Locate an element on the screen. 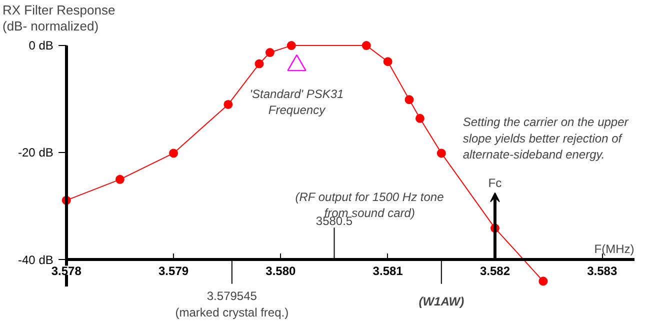 This screenshot has height=327, width=665. x-tick-label: 3.583 is located at coordinates (602, 271).